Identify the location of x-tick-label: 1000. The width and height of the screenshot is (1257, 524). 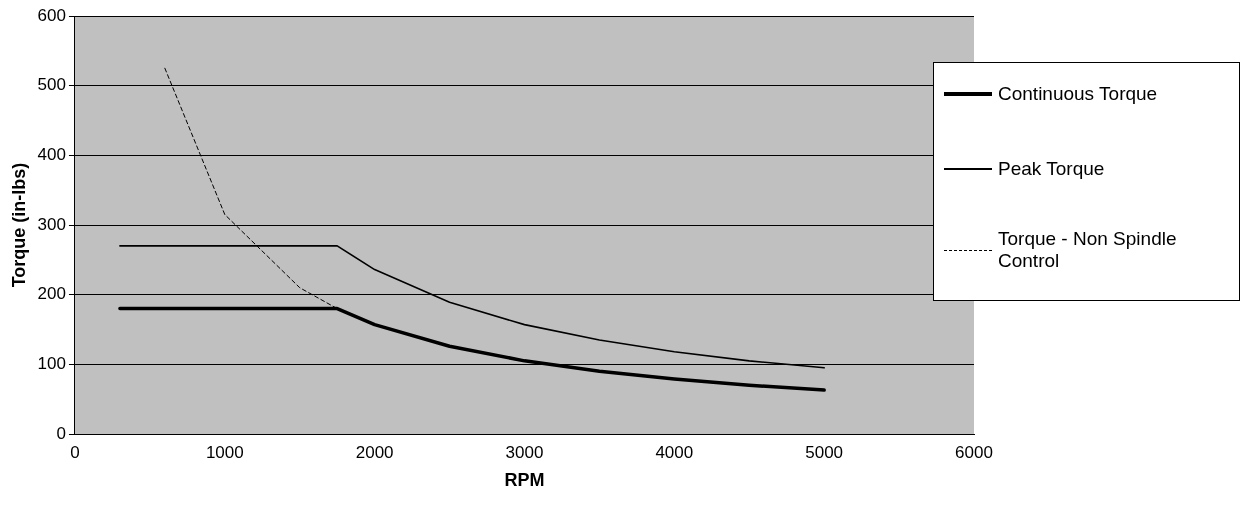
(224, 452).